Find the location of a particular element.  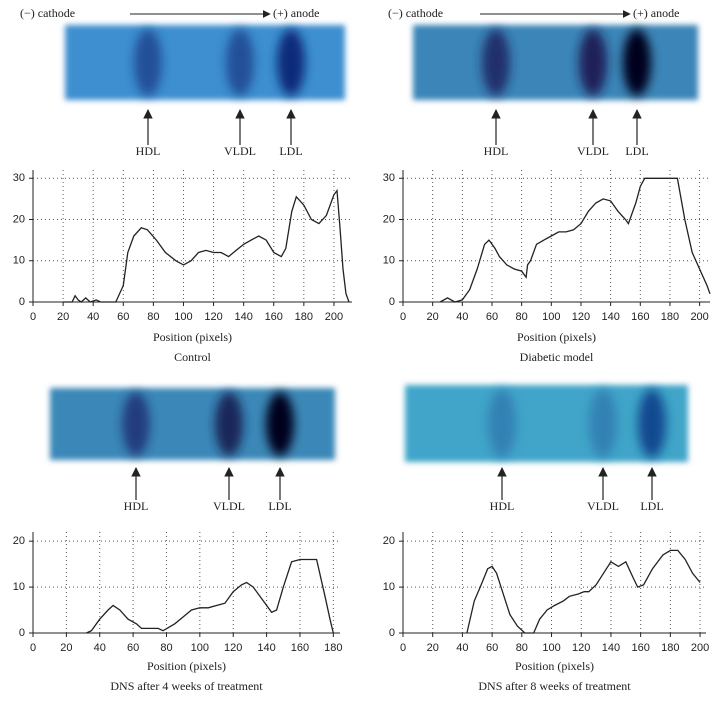

panel-caption: Diabetic model is located at coordinates (557, 357).